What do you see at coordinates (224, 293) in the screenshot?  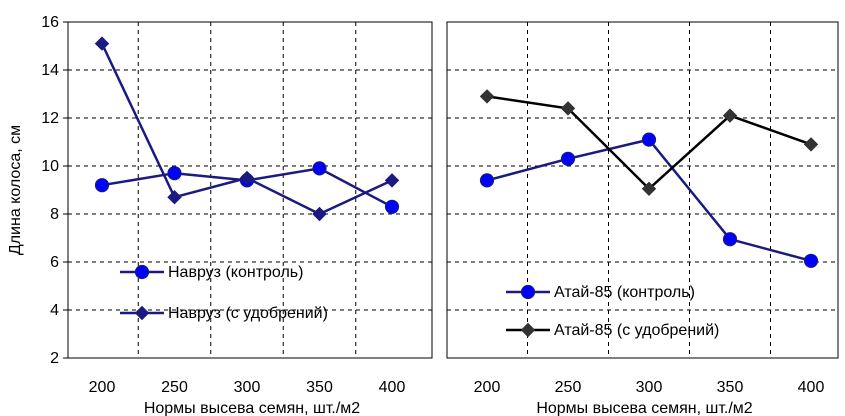 I see `legend: Навруз (контроль) Навруз (с удобрений)` at bounding box center [224, 293].